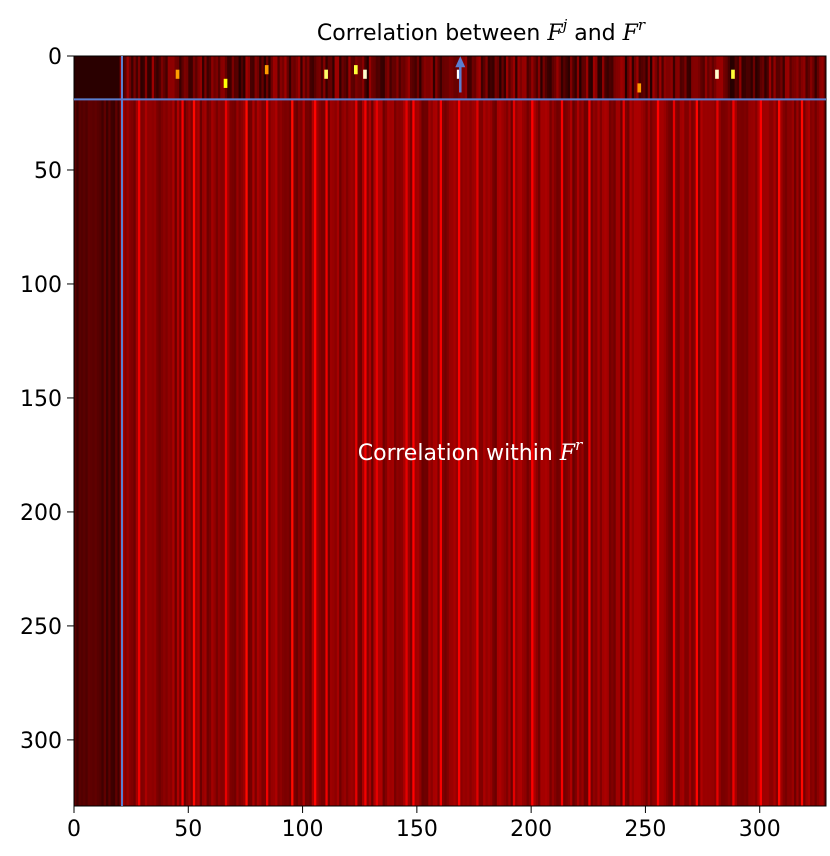  I want to click on top-symbol-1-sup: j, so click(564, 25).